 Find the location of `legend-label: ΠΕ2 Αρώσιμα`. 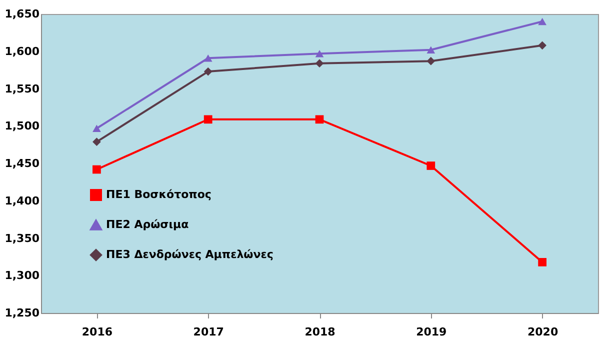

legend-label: ΠΕ2 Αρώσιμα is located at coordinates (148, 224).